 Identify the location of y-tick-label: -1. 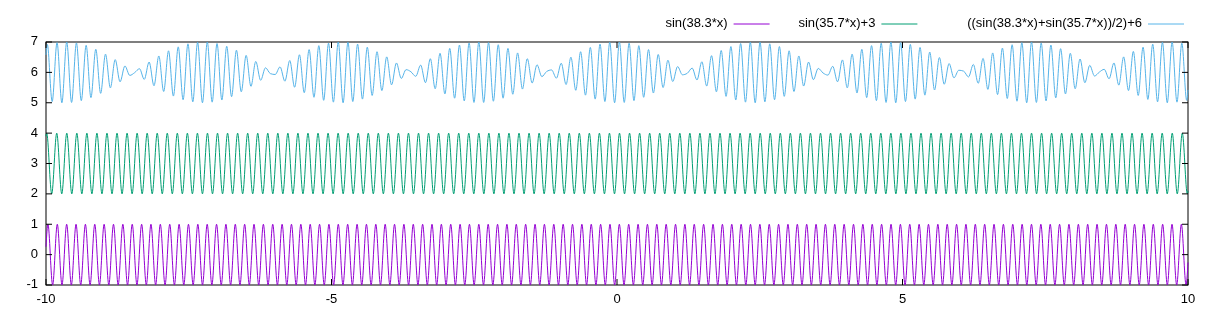
(32, 284).